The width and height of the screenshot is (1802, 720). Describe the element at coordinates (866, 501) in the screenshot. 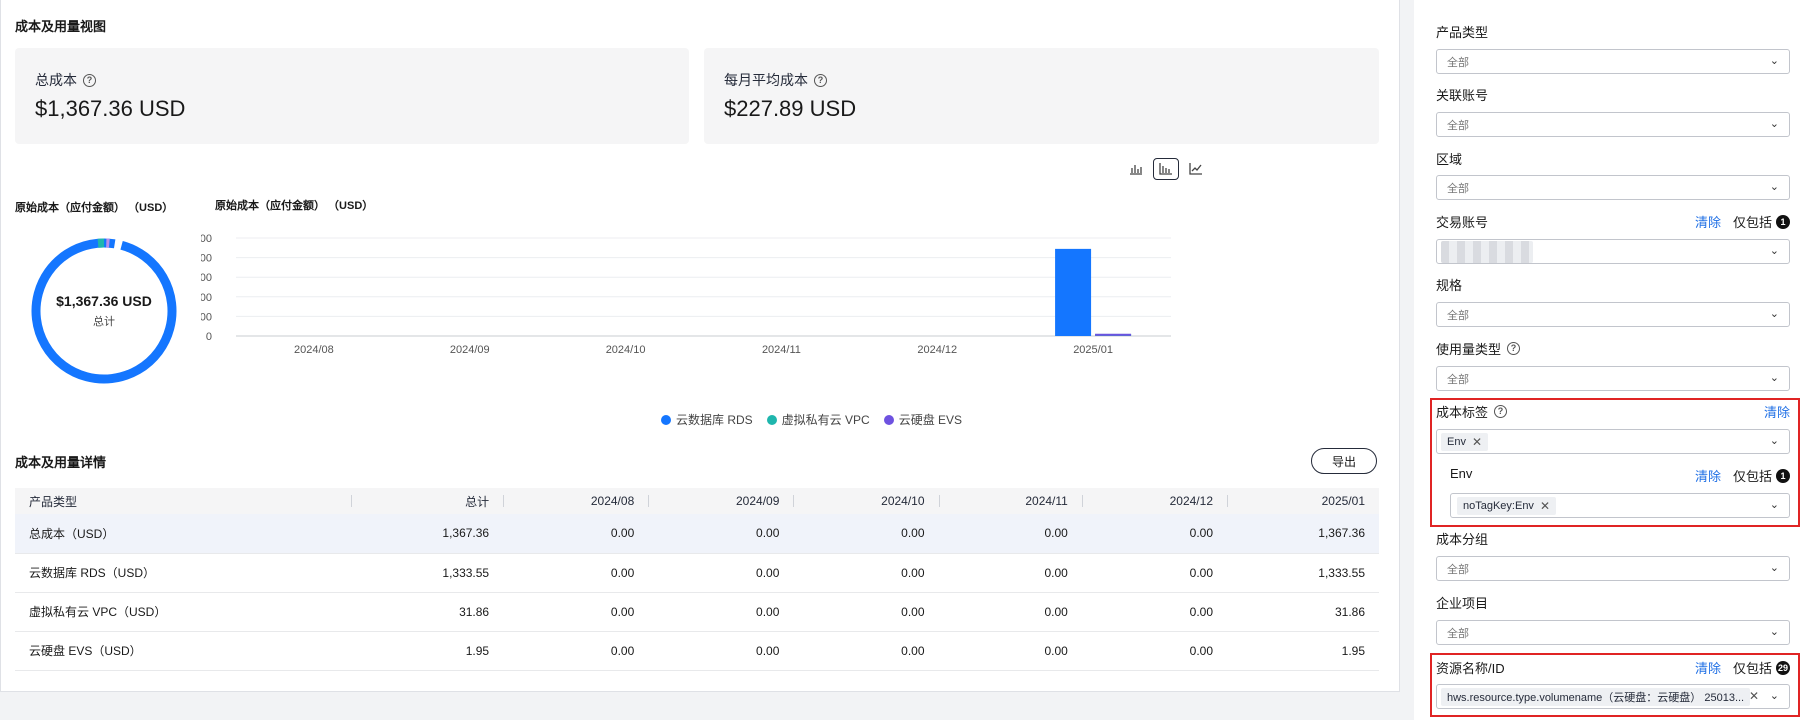

I see `column-header: 2024/10` at that location.